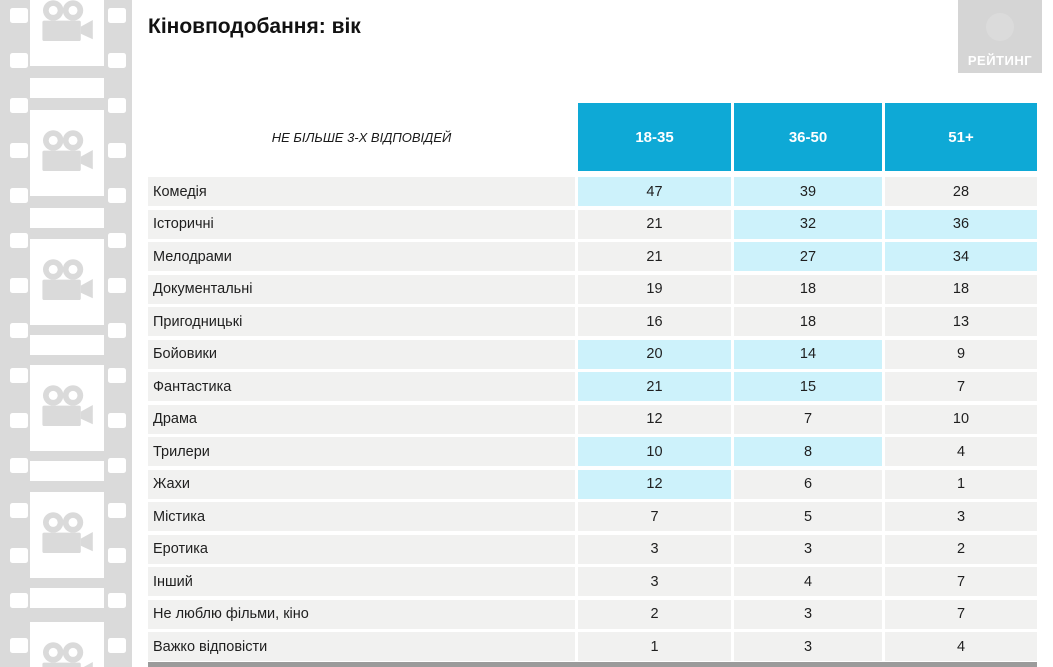 Image resolution: width=1053 pixels, height=667 pixels. Describe the element at coordinates (654, 321) in the screenshot. I see `value-cell: 16` at that location.